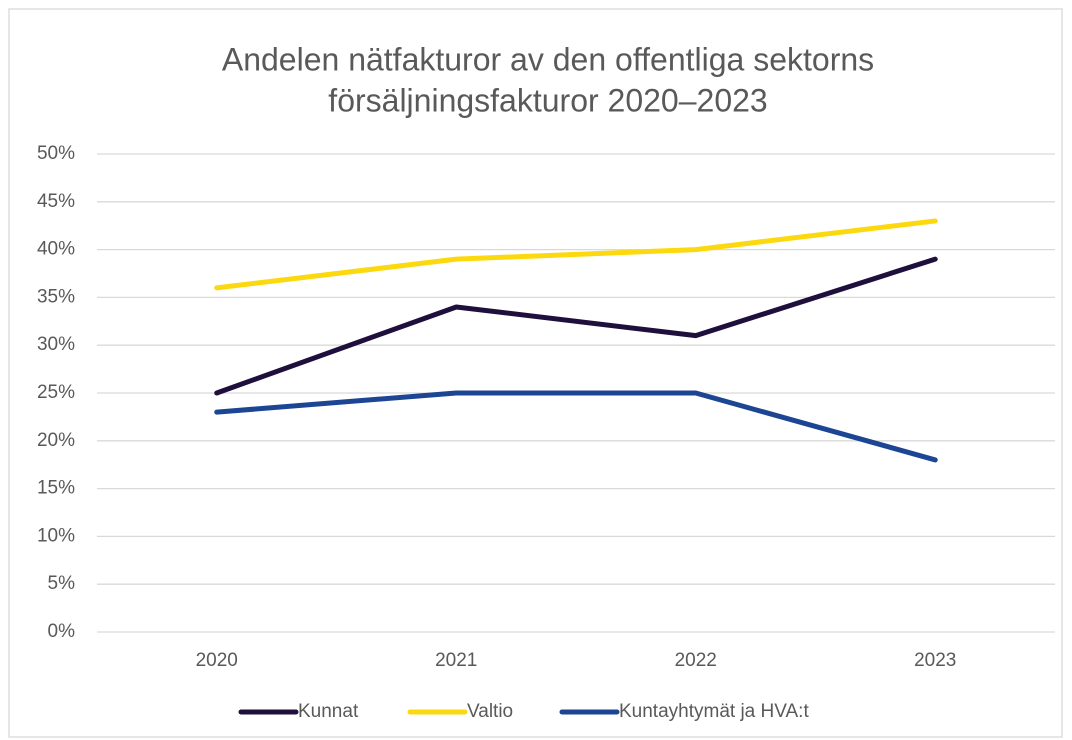 Image resolution: width=1072 pixels, height=740 pixels. What do you see at coordinates (490, 711) in the screenshot?
I see `legend-label: Valtio` at bounding box center [490, 711].